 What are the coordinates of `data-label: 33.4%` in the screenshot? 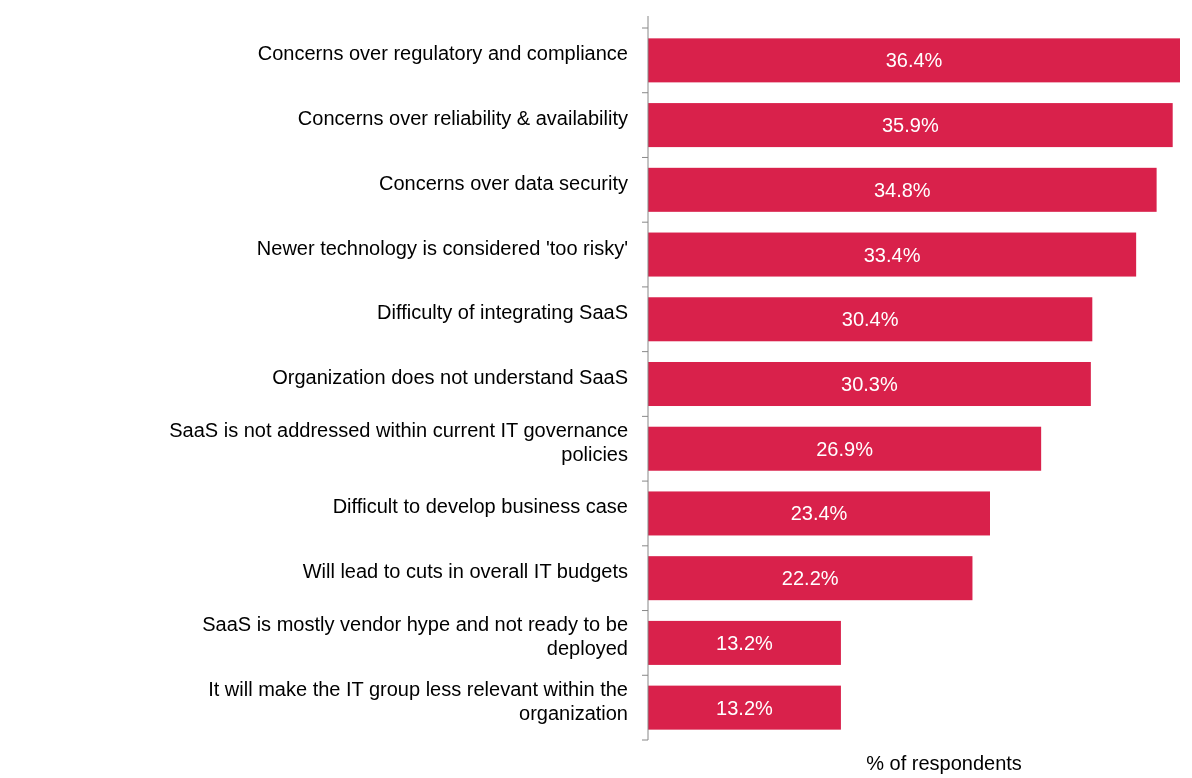 It's located at (892, 254).